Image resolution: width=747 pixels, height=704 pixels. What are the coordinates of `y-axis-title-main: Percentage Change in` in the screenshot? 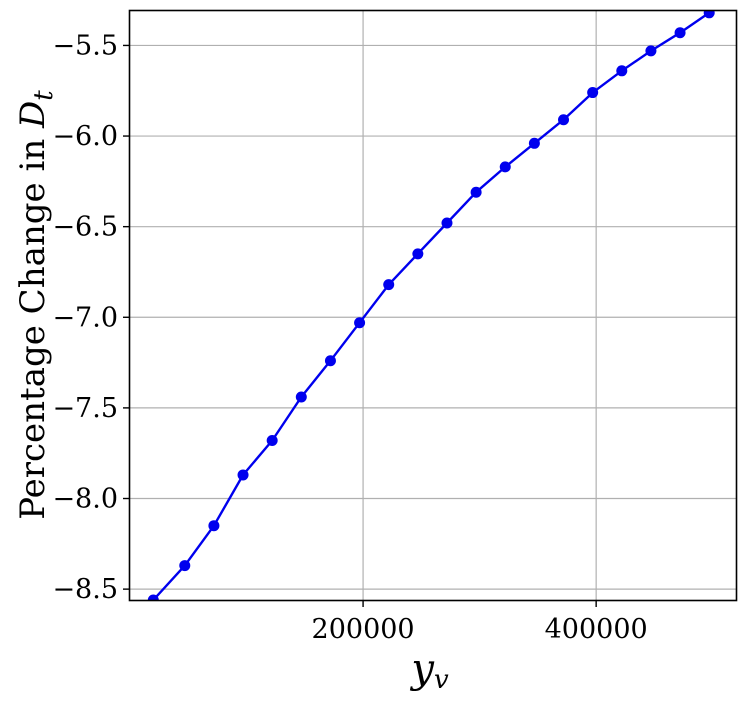 It's located at (33, 324).